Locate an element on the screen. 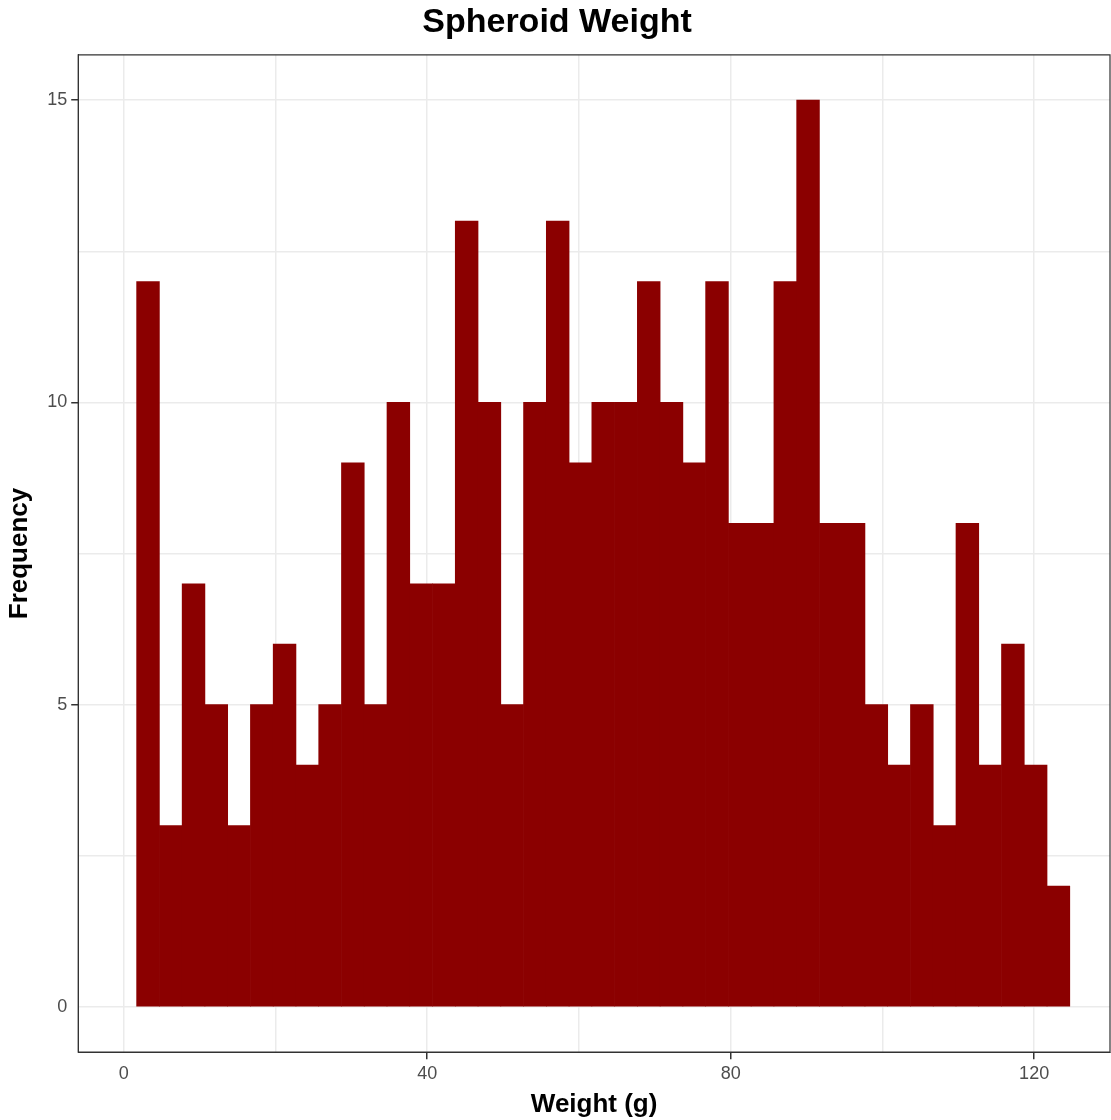  y-tick-label: 10 is located at coordinates (57, 401).